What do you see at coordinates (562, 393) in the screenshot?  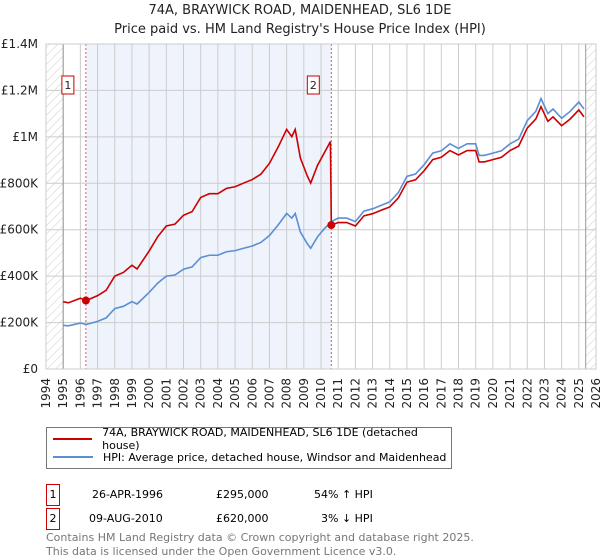 I see `x-tick-label: 2024` at bounding box center [562, 393].